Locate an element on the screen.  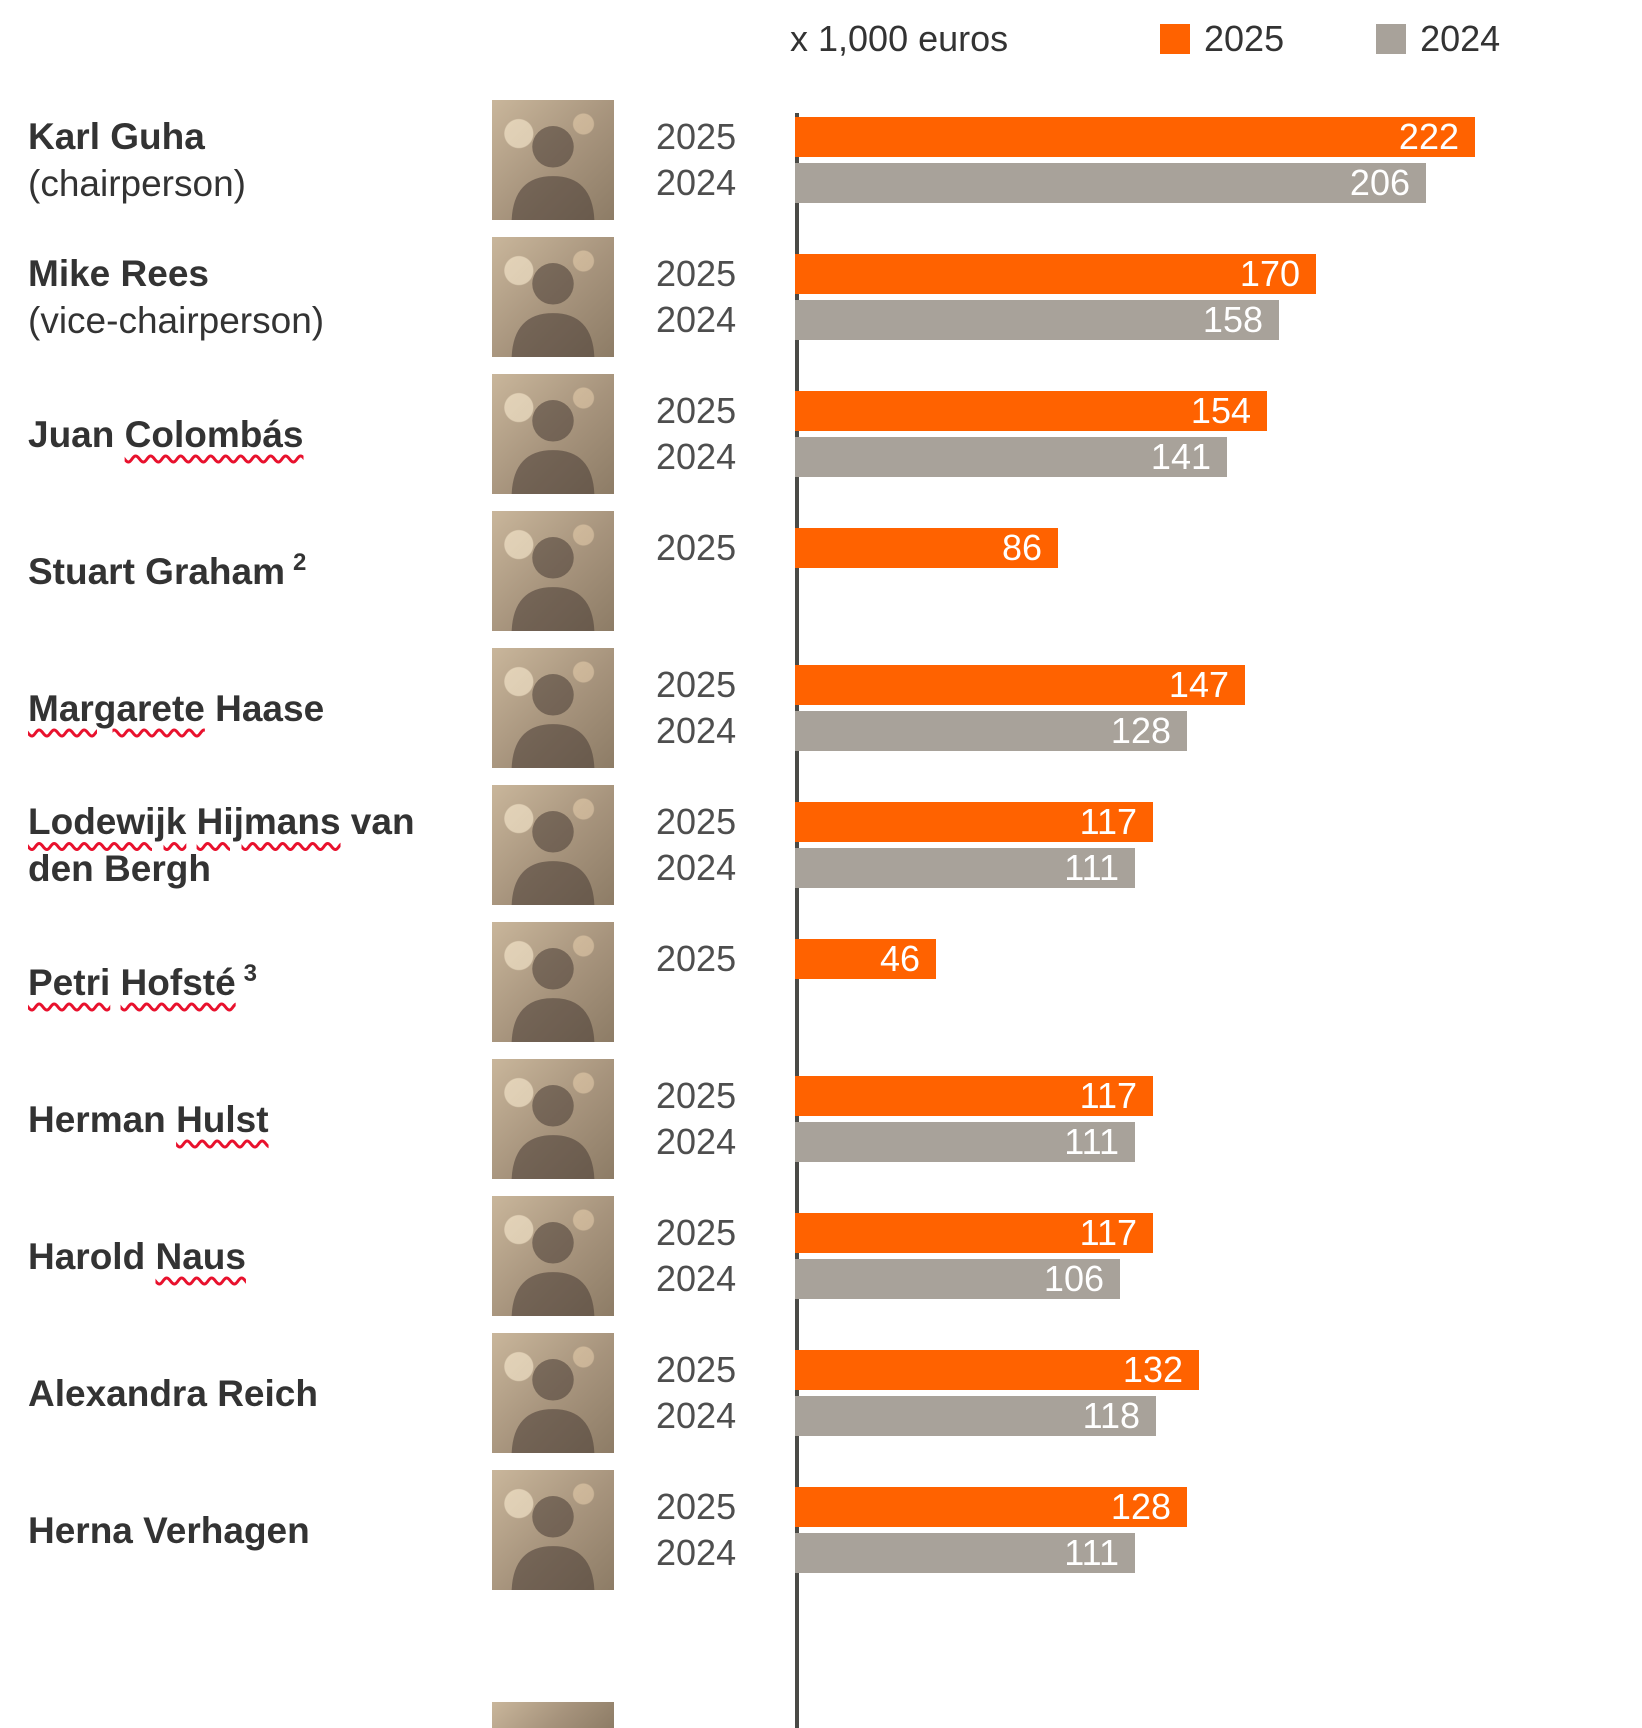
person-name-text: Haase is located at coordinates (264, 708).